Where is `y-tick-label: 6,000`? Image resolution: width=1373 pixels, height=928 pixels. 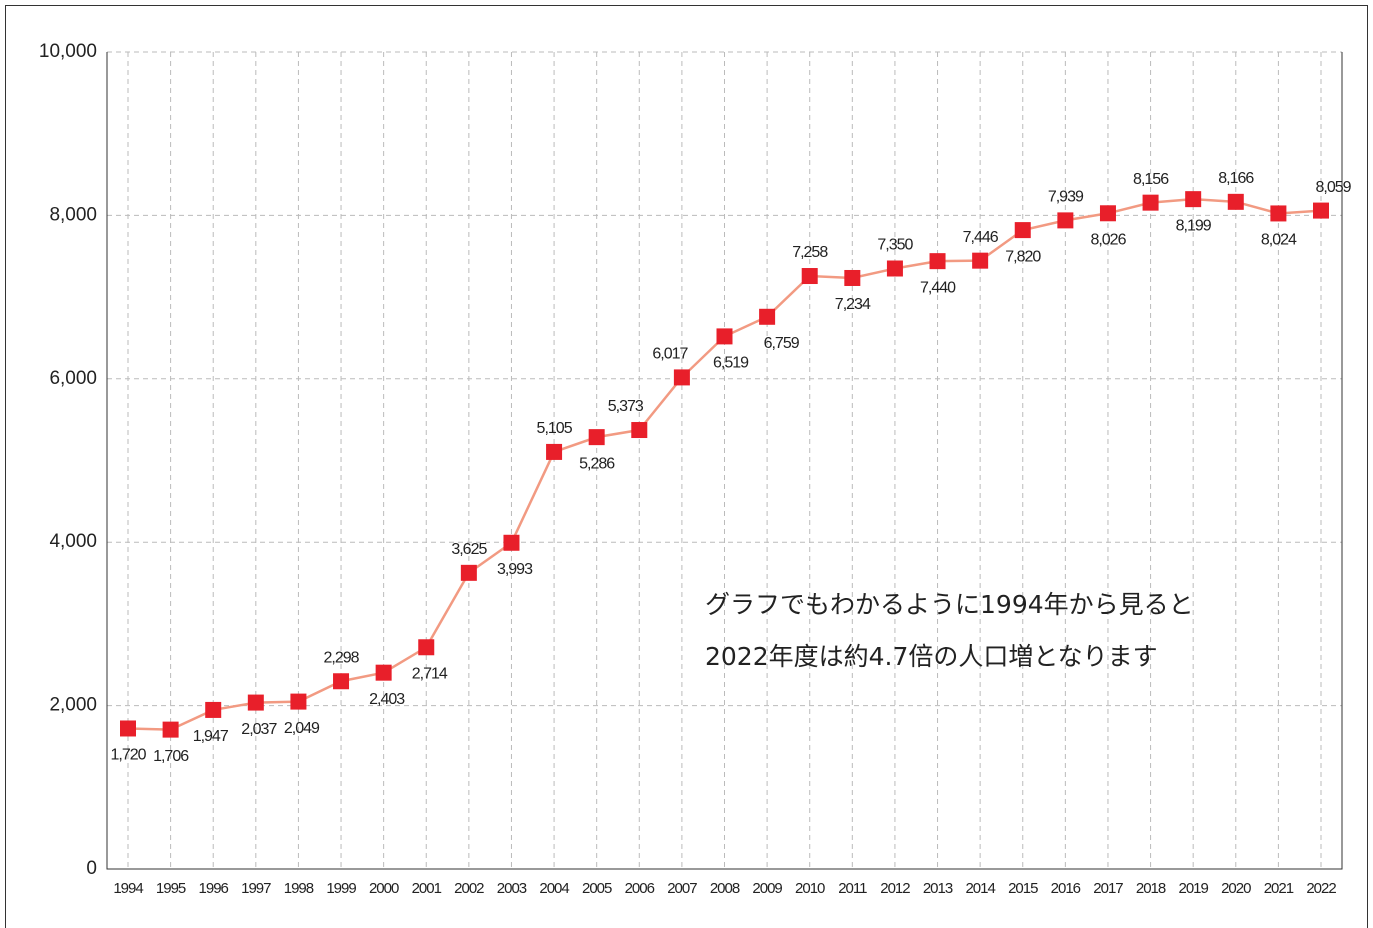
y-tick-label: 6,000 is located at coordinates (73, 378).